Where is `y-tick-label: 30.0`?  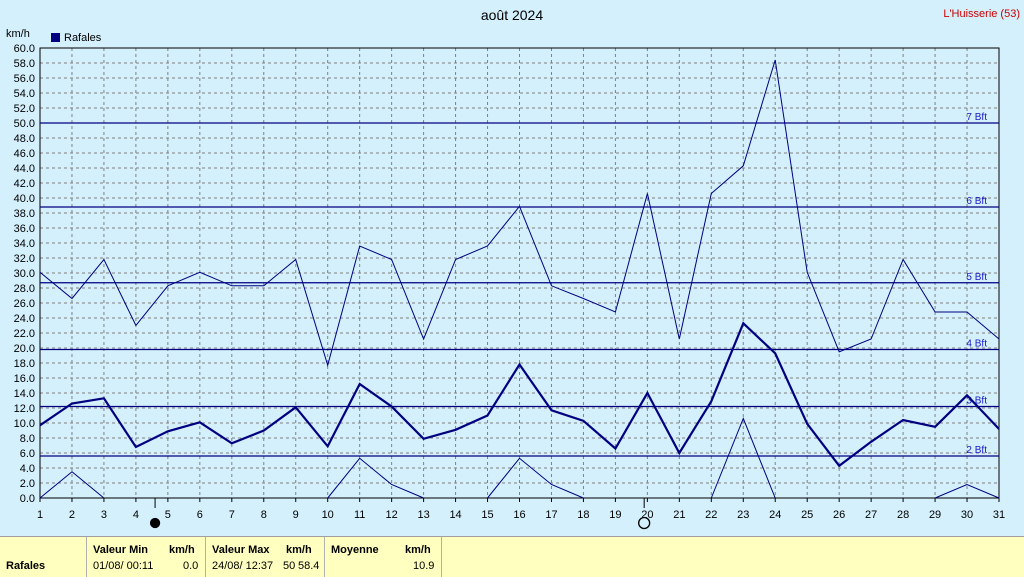 y-tick-label: 30.0 is located at coordinates (24, 274).